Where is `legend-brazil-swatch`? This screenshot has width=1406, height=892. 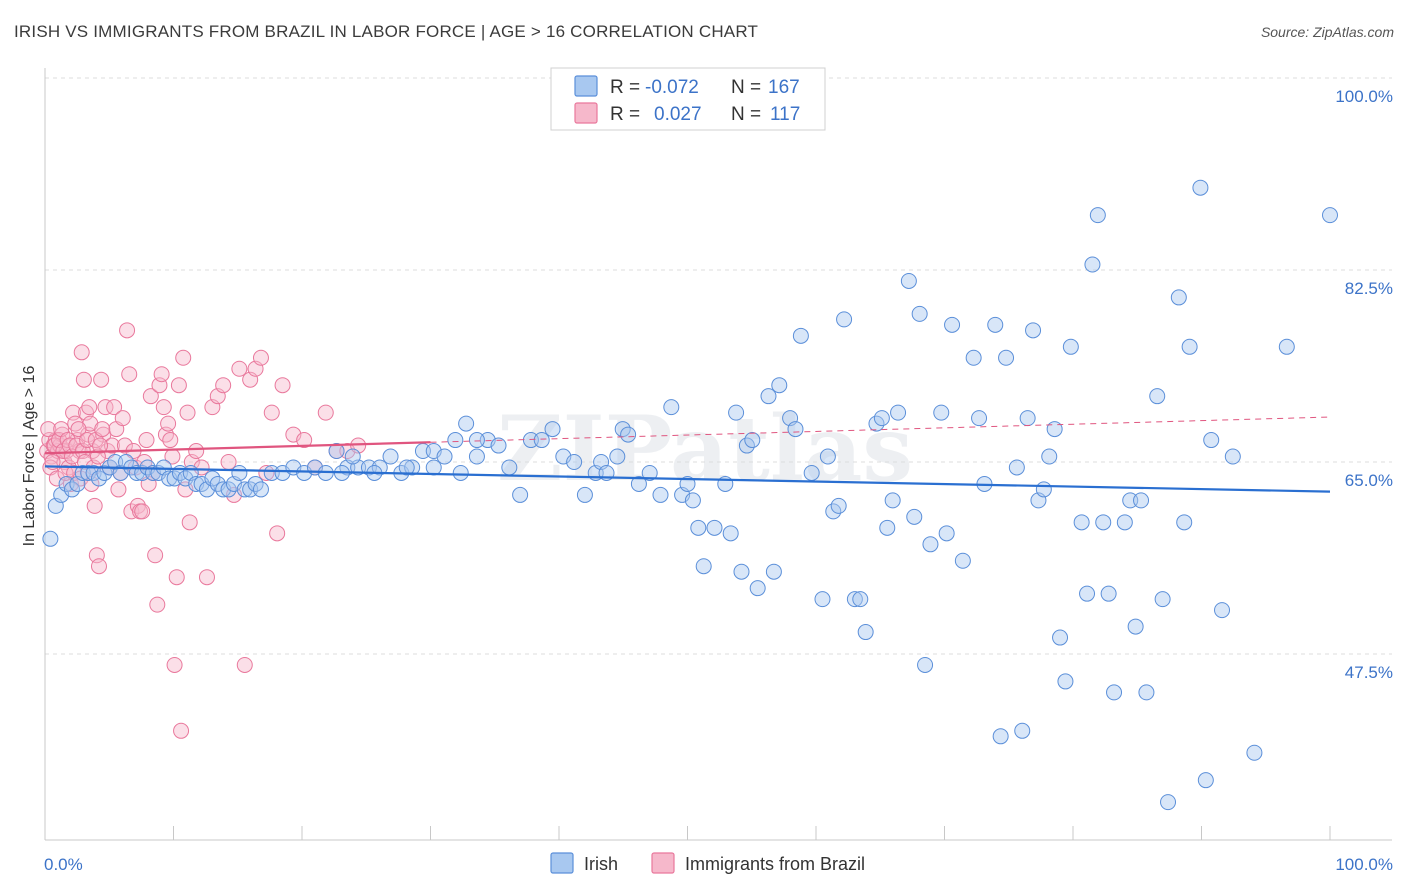 legend-brazil-swatch is located at coordinates (586, 113).